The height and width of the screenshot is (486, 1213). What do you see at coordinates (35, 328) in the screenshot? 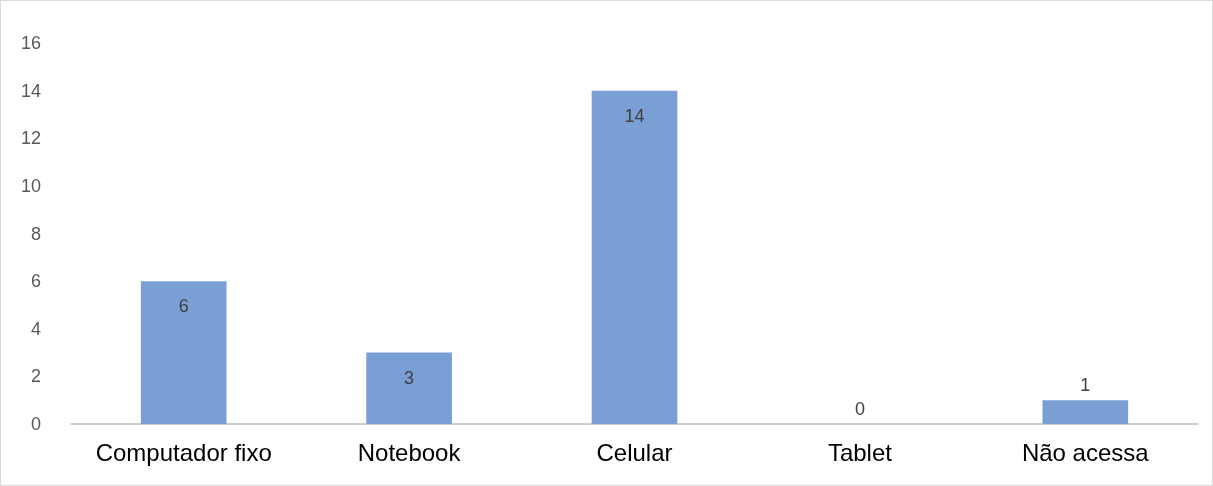
I see `y-tick-label: 4` at bounding box center [35, 328].